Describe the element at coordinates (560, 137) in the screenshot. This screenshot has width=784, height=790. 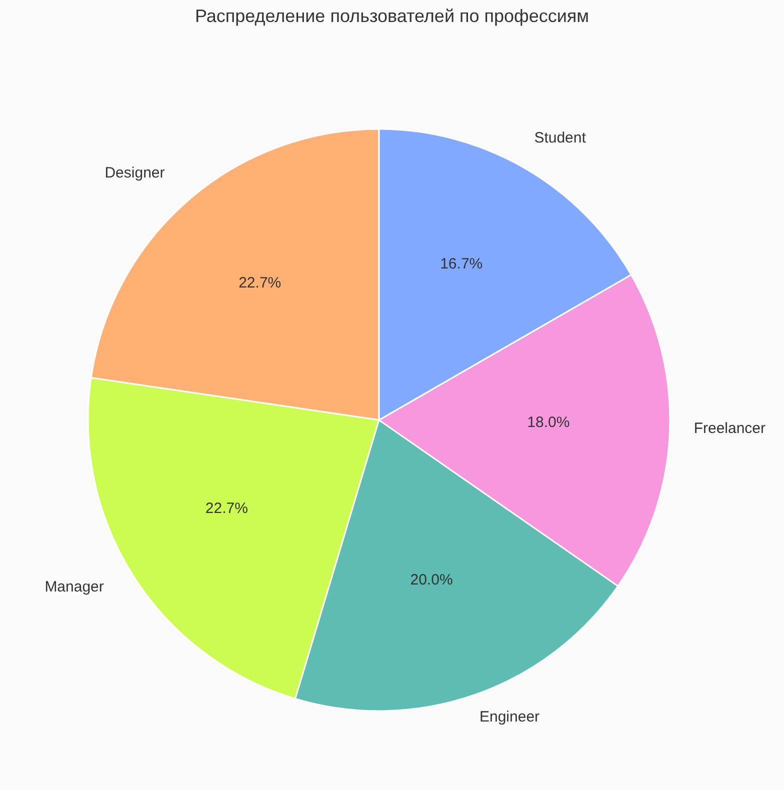
I see `slice-label: Student` at that location.